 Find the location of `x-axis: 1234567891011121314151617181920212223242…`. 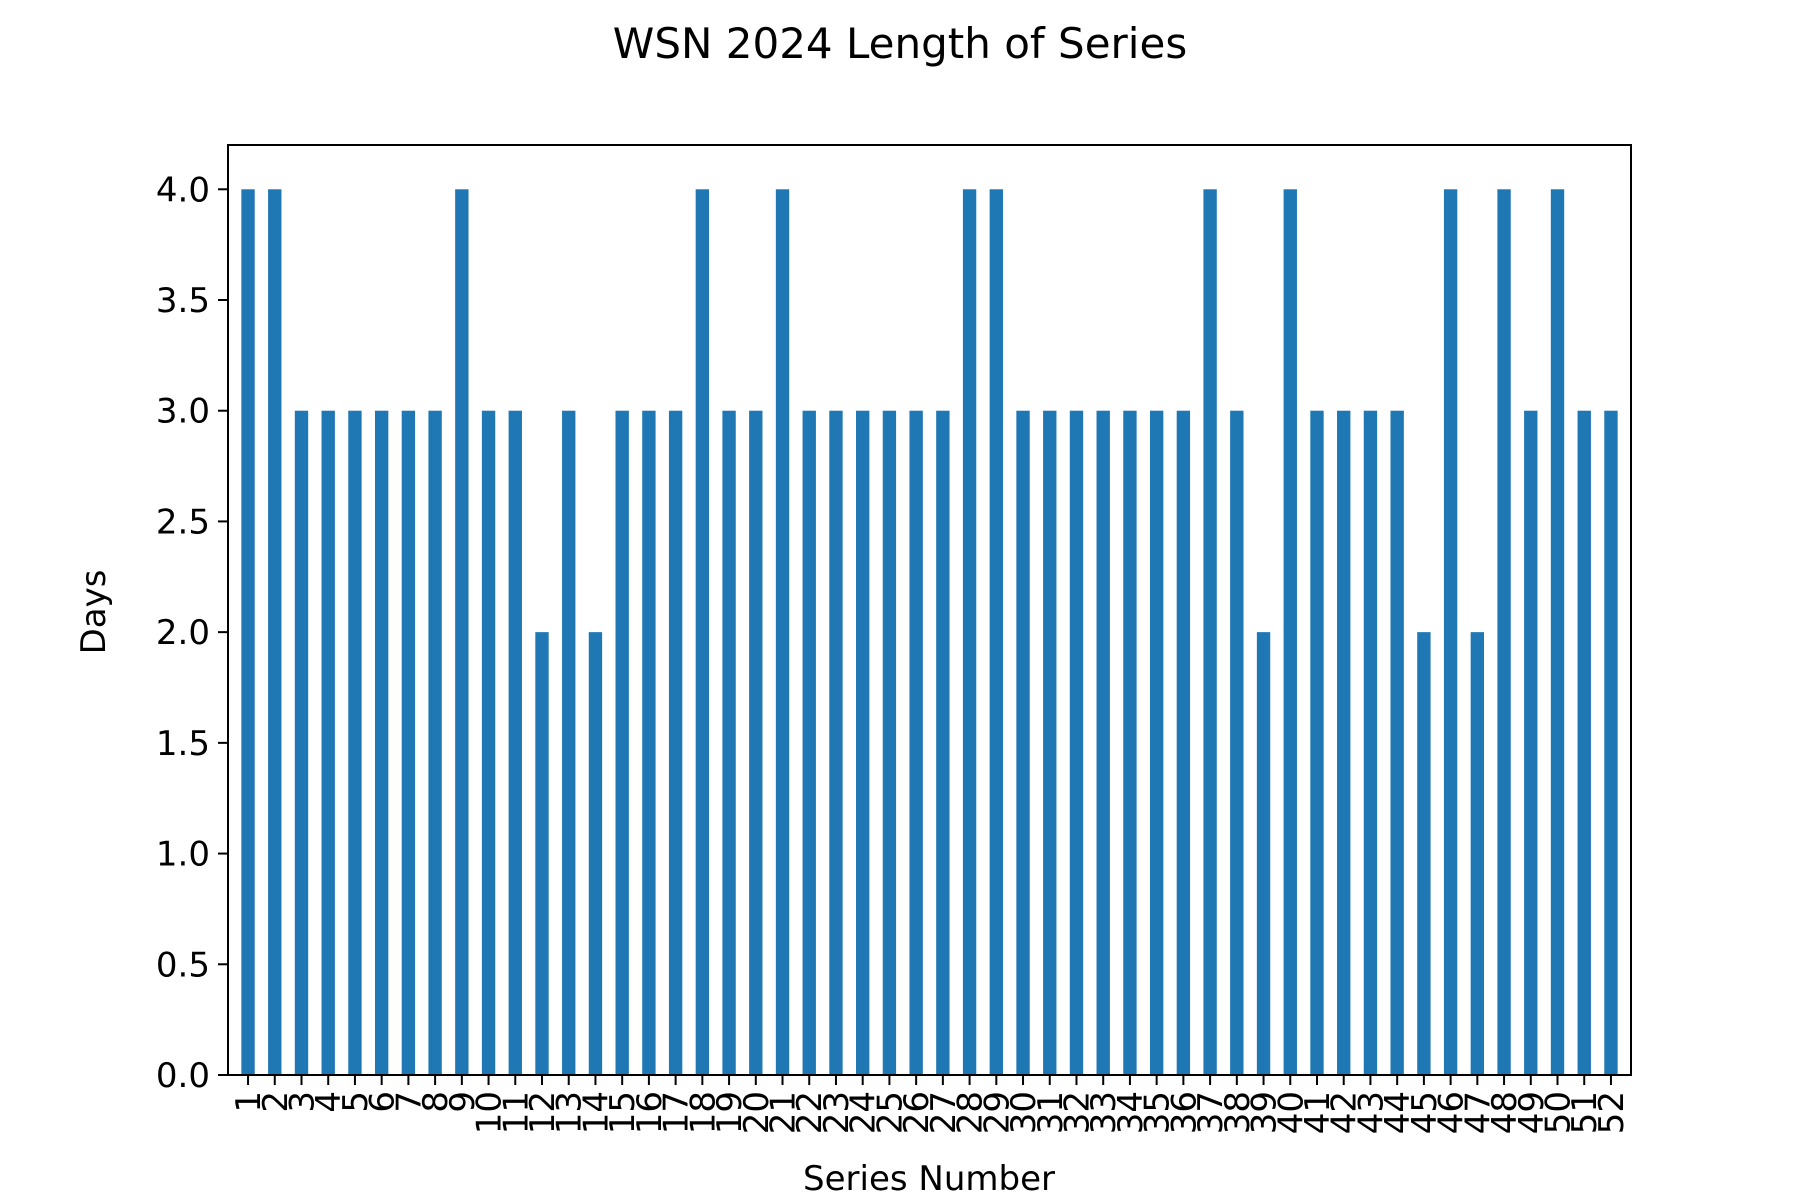

x-axis: 1234567891011121314151617181920212223242… is located at coordinates (930, 1104).